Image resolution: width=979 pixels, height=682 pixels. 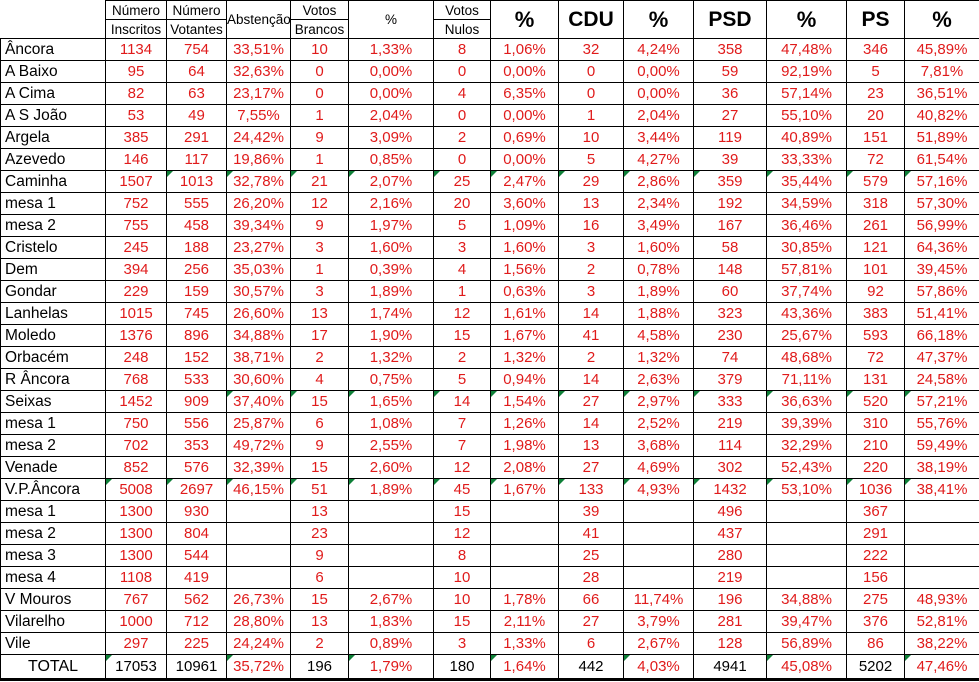 I want to click on cell: 180, so click(x=462, y=667).